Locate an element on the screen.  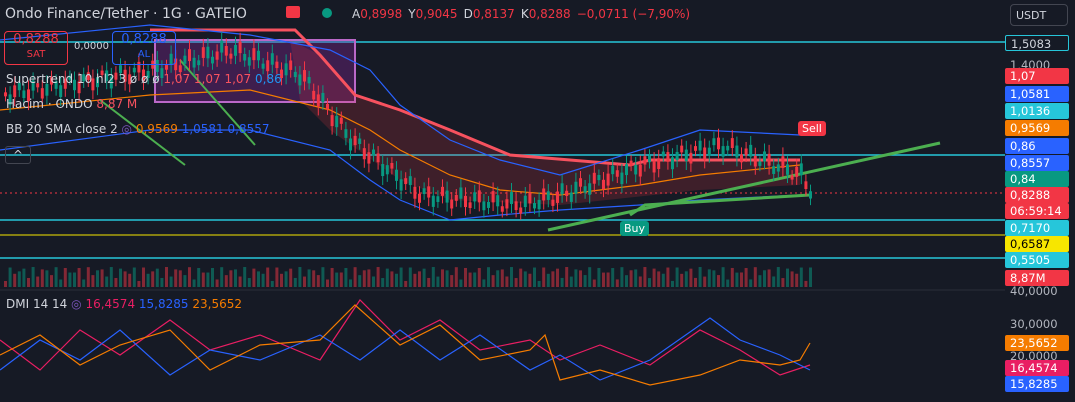
collapse-button: ^ is located at coordinates (18, 155).